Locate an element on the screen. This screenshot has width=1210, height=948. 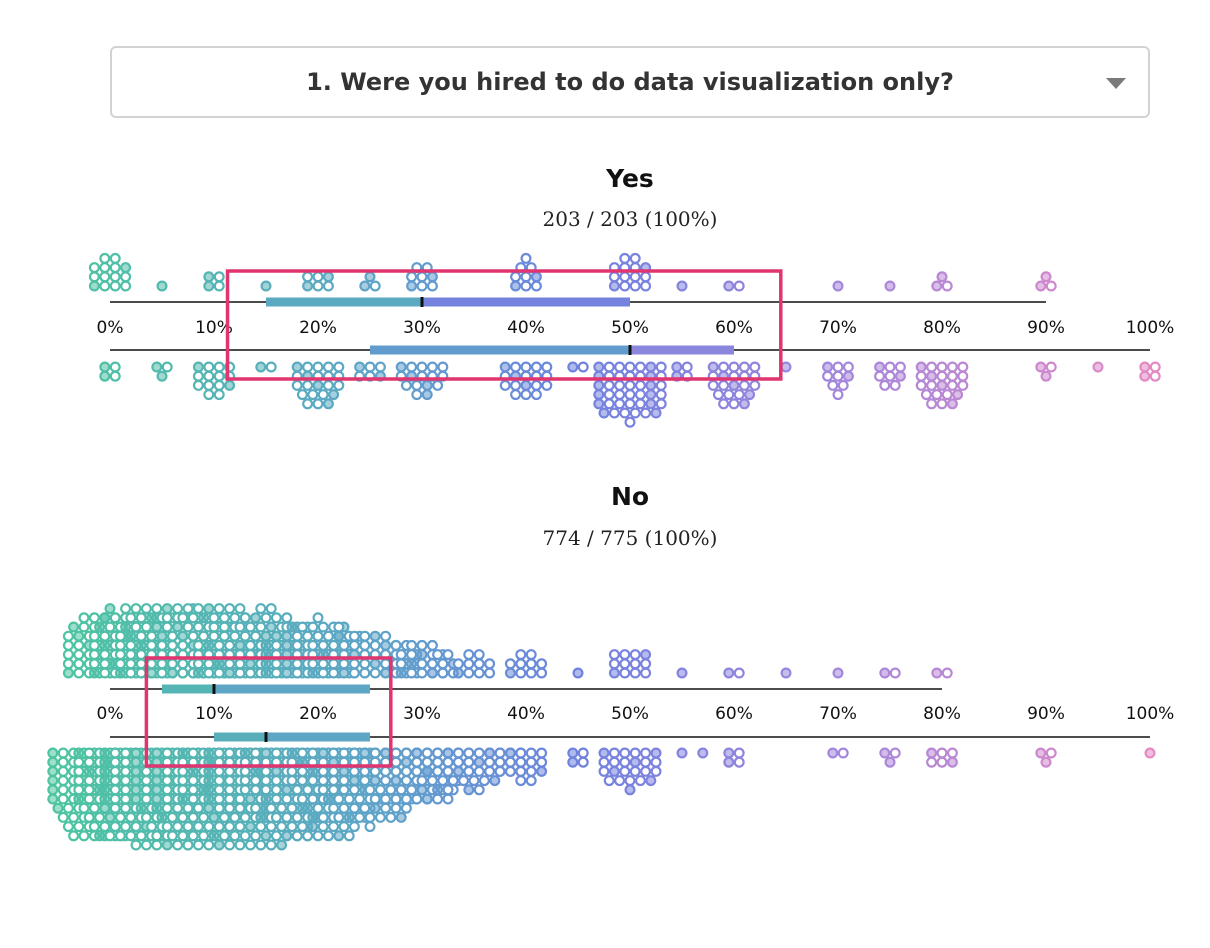
x-tick-label: 30% is located at coordinates (422, 714).